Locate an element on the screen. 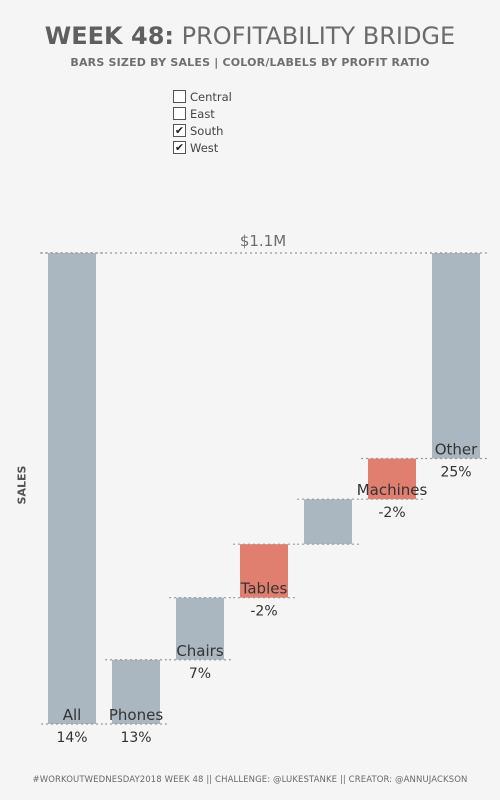 This screenshot has height=800, width=500. category-label: All is located at coordinates (72, 715).